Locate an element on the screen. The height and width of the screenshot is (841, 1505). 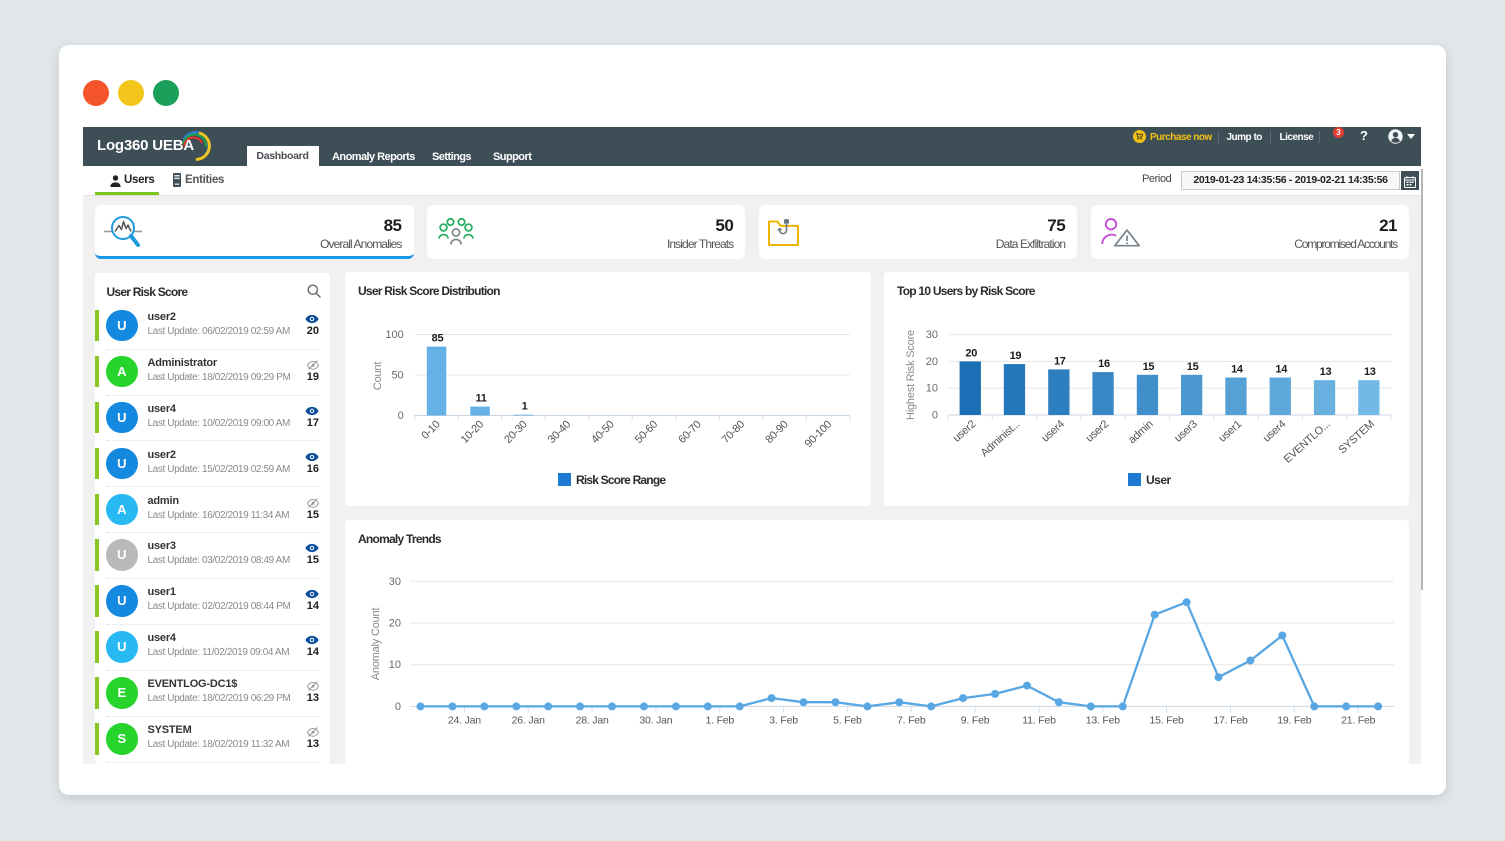
svg-text: 1. Feb is located at coordinates (720, 720).